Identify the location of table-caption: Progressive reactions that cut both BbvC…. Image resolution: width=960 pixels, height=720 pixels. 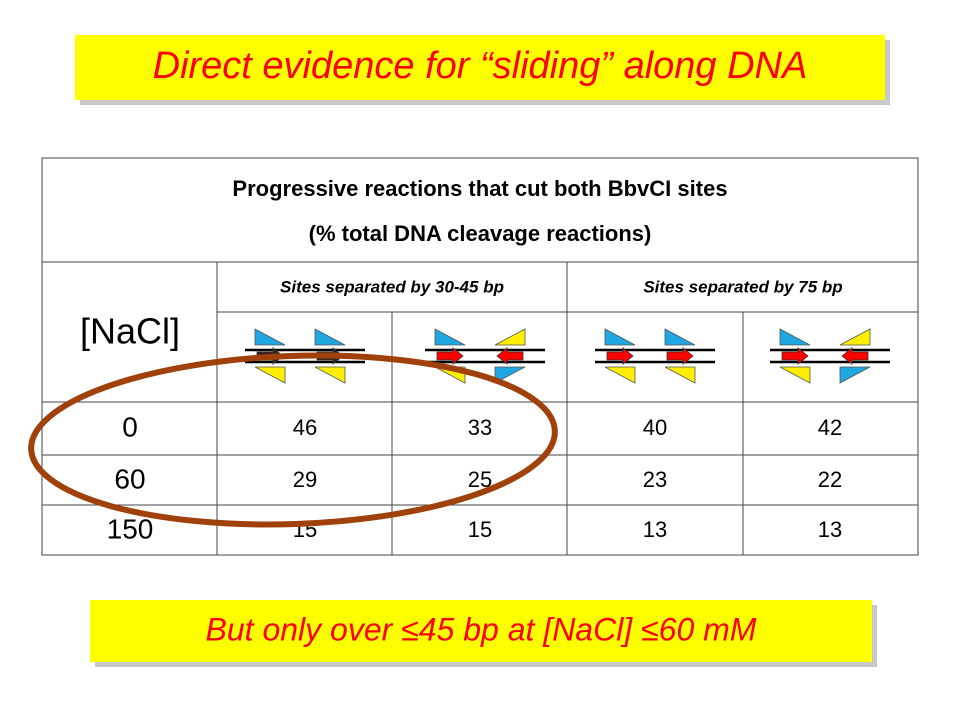
(479, 188).